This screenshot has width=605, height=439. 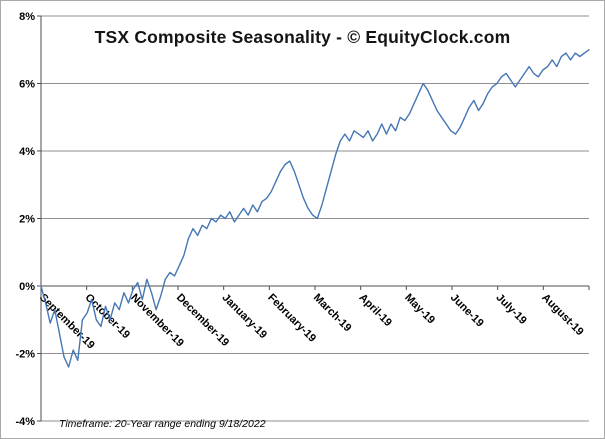 What do you see at coordinates (375, 310) in the screenshot?
I see `svg-text: April-19` at bounding box center [375, 310].